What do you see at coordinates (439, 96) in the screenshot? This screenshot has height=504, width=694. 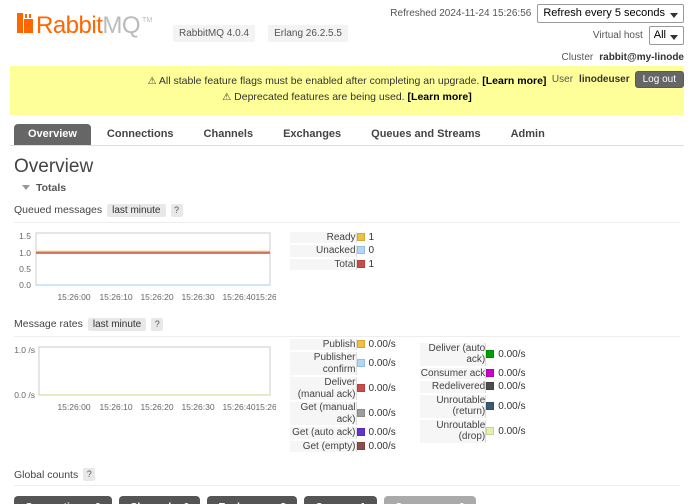 I see `warning-line-2-link: [Learn more]` at bounding box center [439, 96].